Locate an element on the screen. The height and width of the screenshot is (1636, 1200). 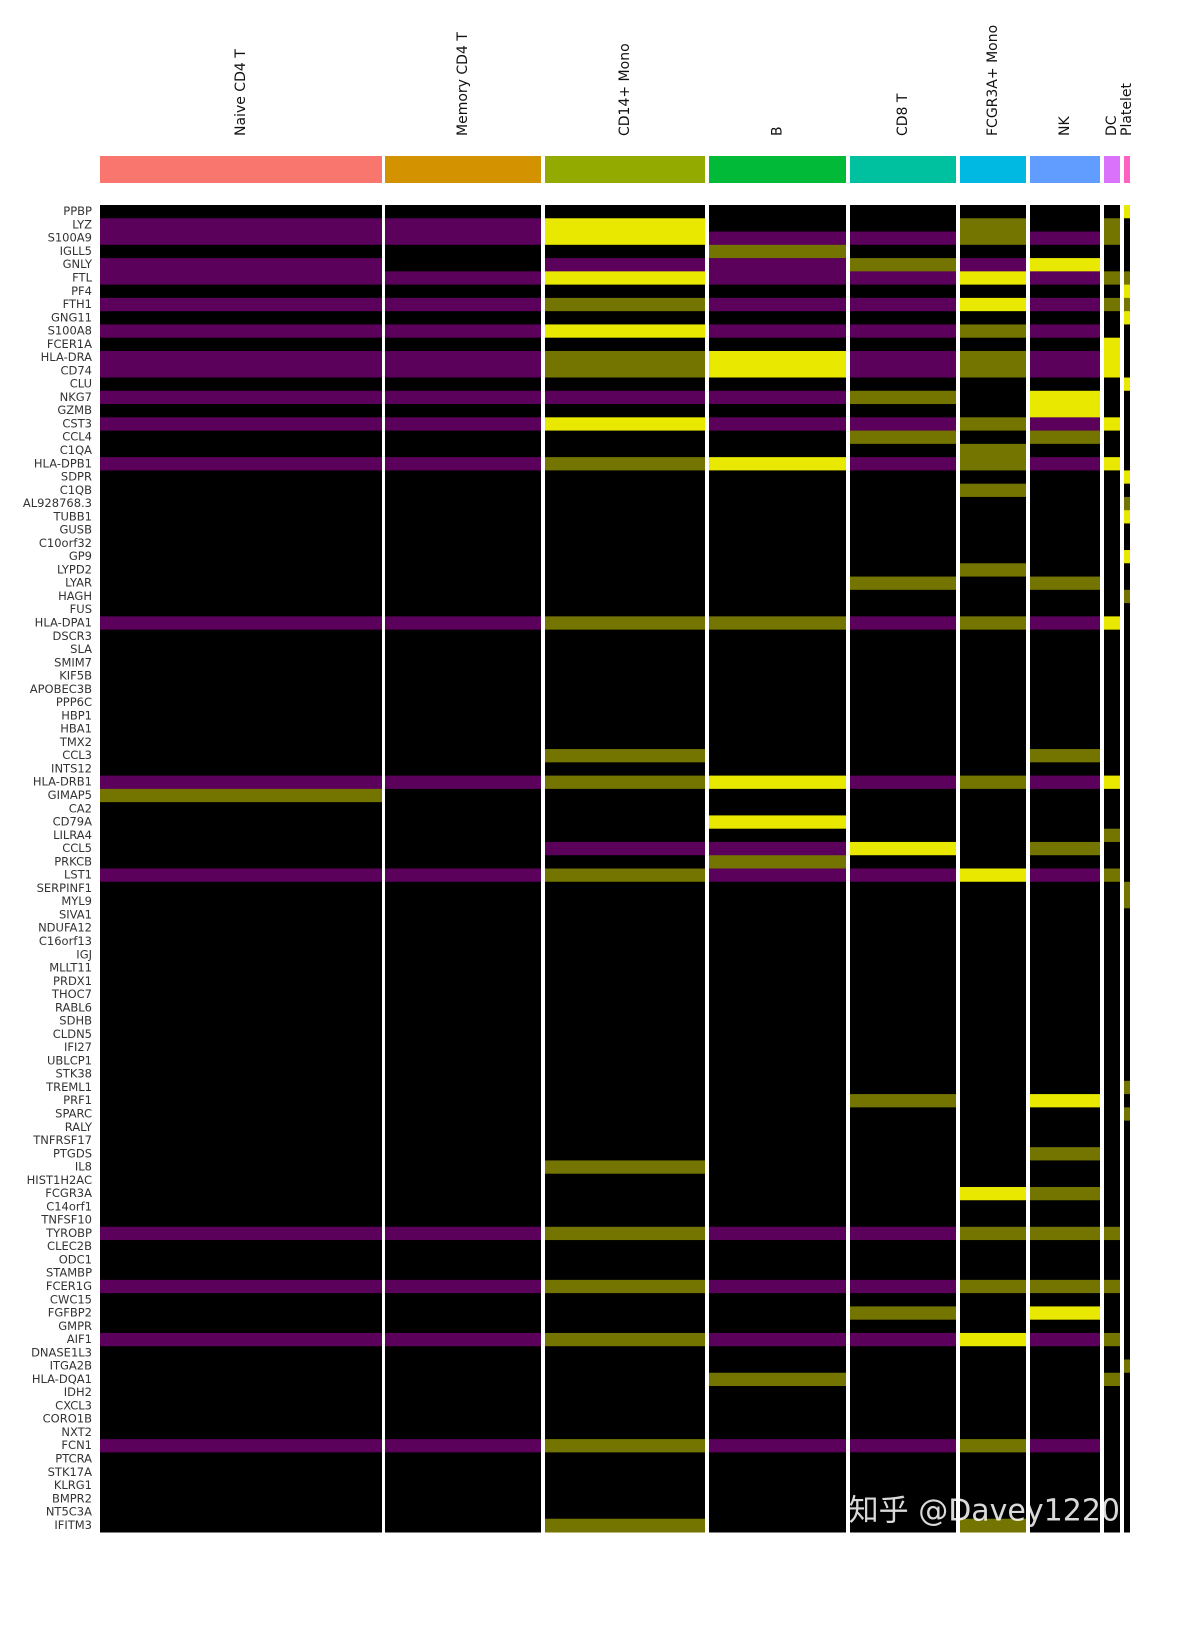
gene-label: C10orf32 is located at coordinates (65, 543).